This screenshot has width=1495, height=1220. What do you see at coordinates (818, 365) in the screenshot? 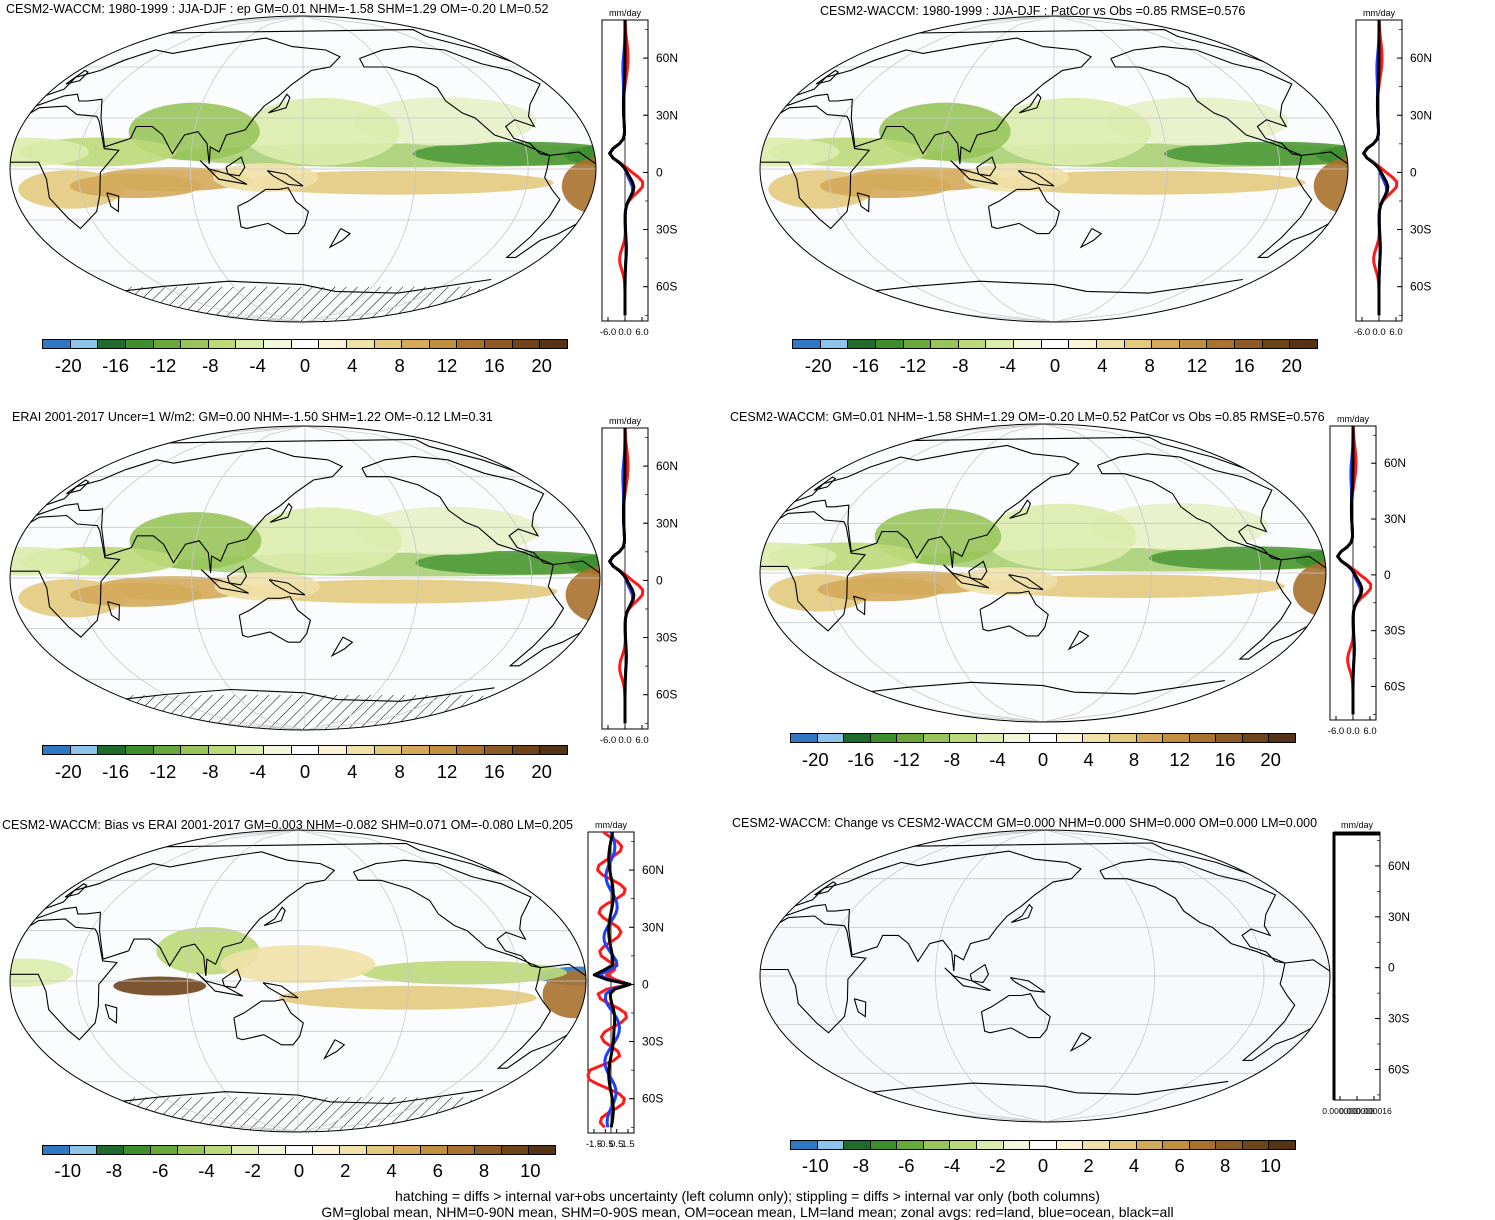
I see `colorbar-tick-label: -20` at bounding box center [818, 365].